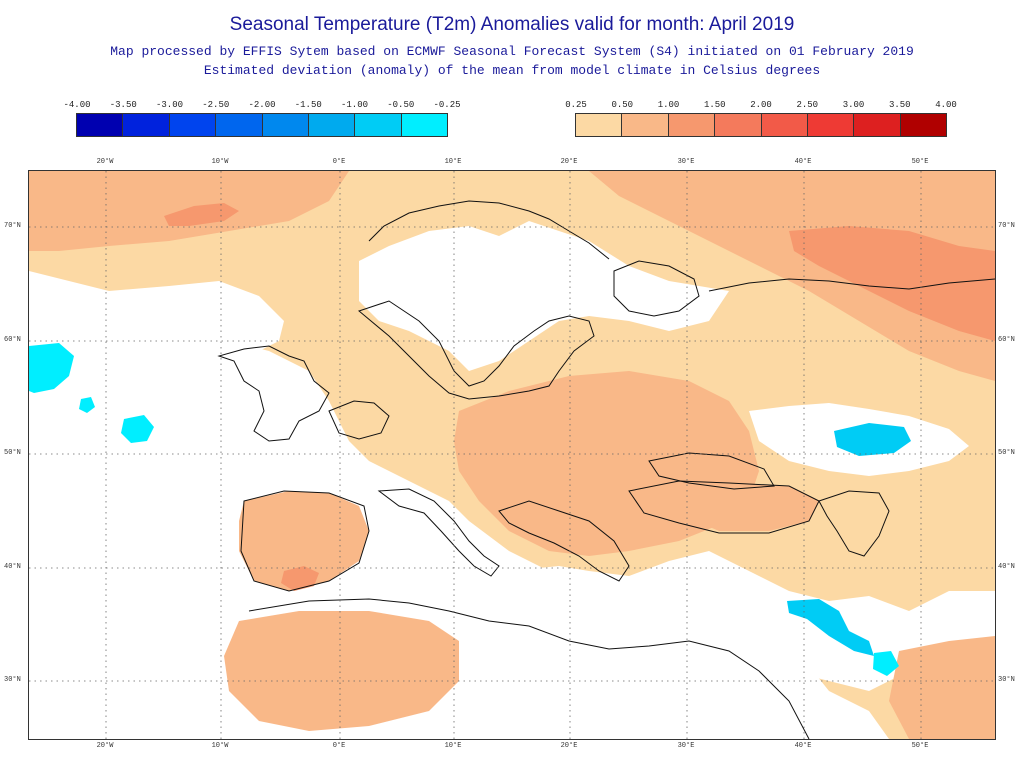  What do you see at coordinates (892, 283) in the screenshot?
I see `anomaly-region-strong-barents` at bounding box center [892, 283].